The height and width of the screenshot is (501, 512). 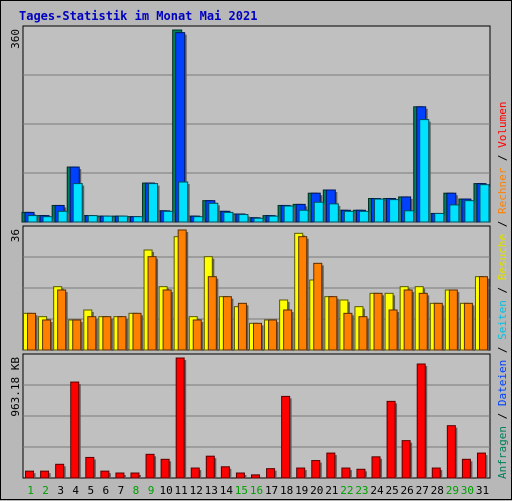 I want to click on x-tick-label-day-4: 4, so click(x=75, y=490).